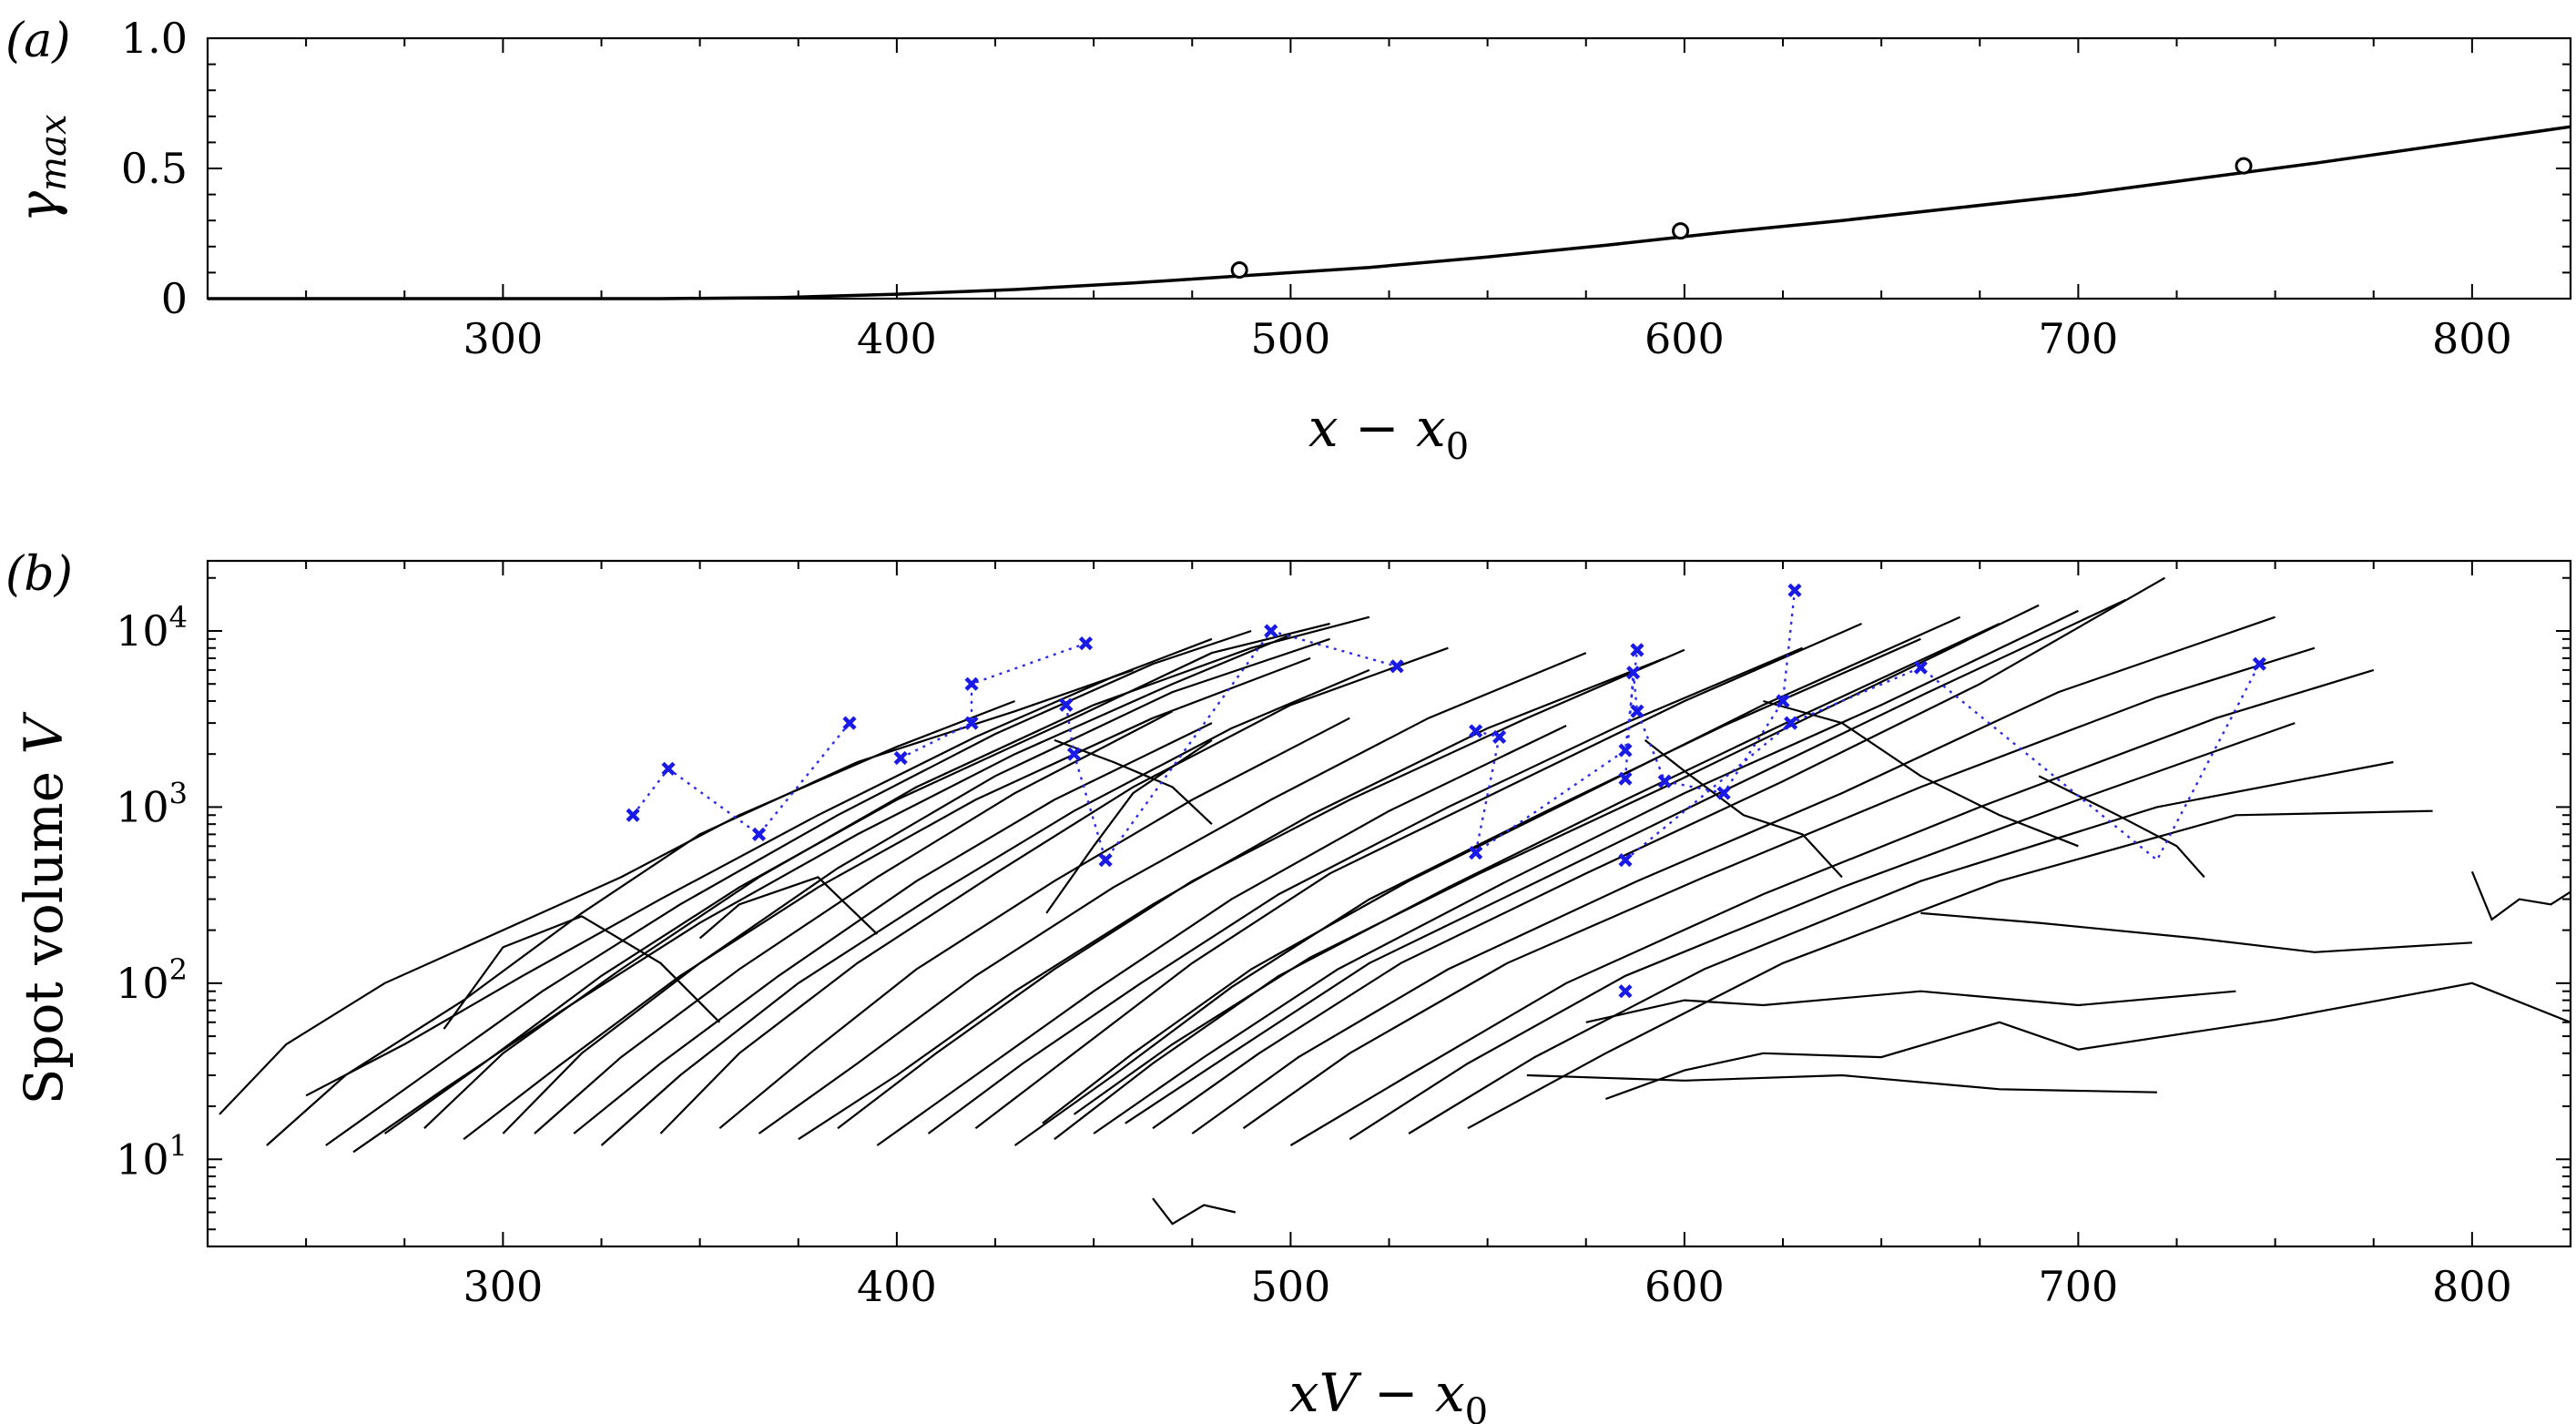 The width and height of the screenshot is (2576, 1424). Describe the element at coordinates (503, 338) in the screenshot. I see `x-tick-label-a: 300` at that location.